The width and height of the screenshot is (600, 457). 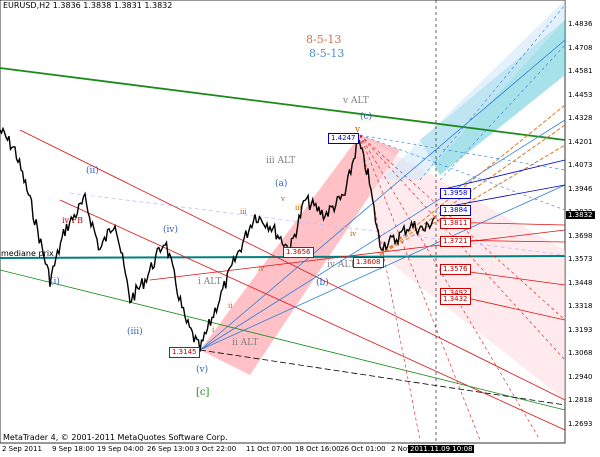 I want to click on price-box-1-3432: 1.3432, so click(x=455, y=299).